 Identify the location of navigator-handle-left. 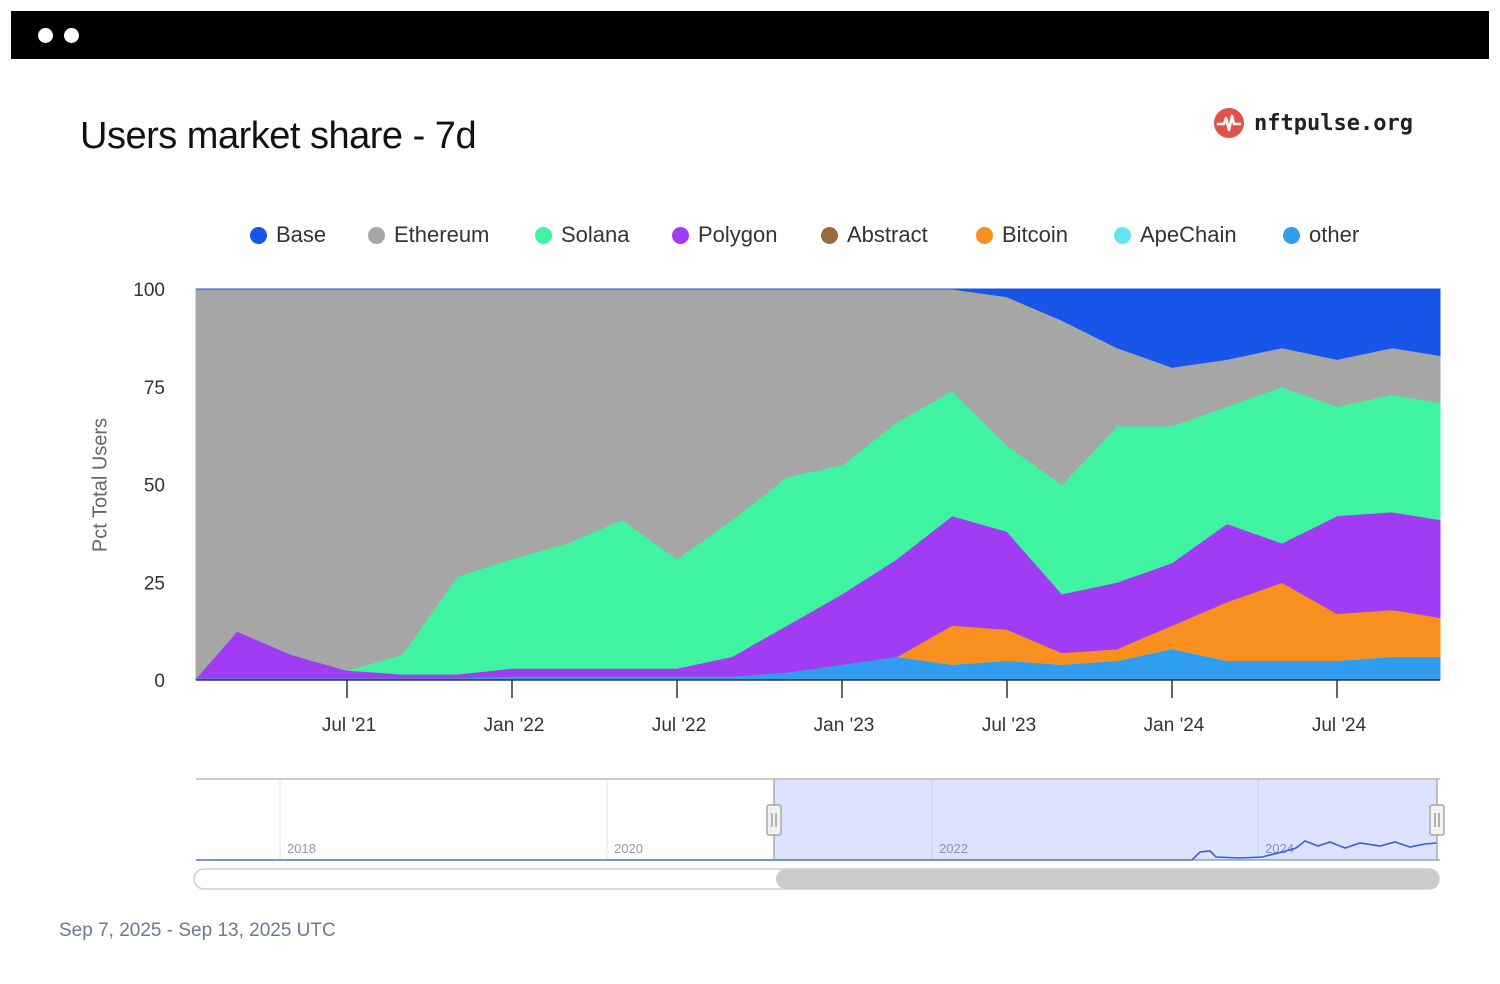
(774, 820).